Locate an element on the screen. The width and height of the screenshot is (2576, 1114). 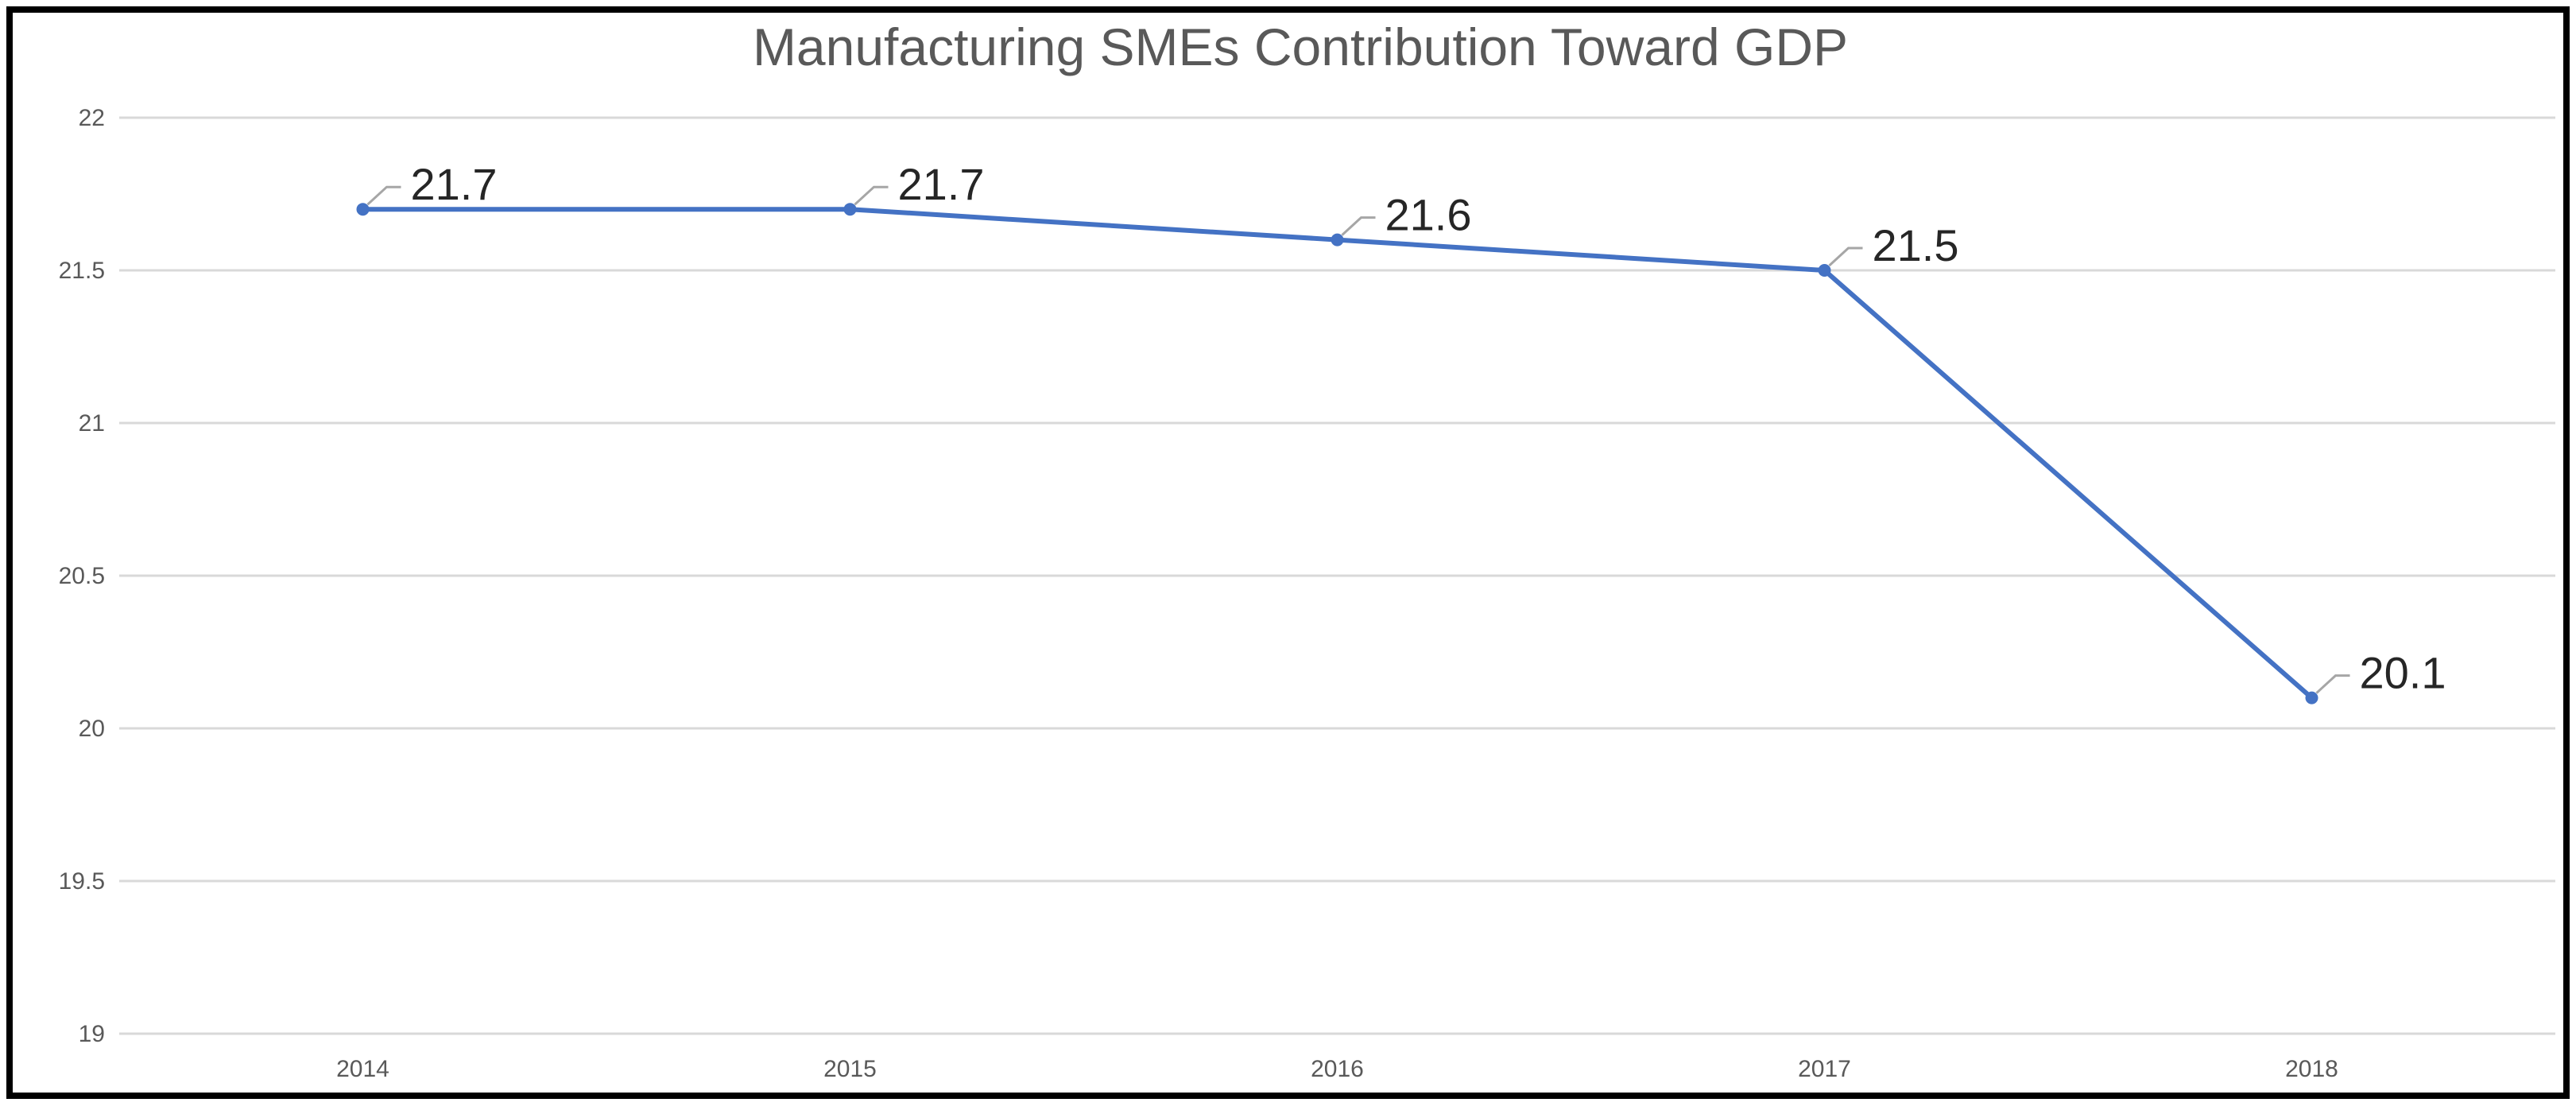
y-tick-label: 20.5 is located at coordinates (82, 576).